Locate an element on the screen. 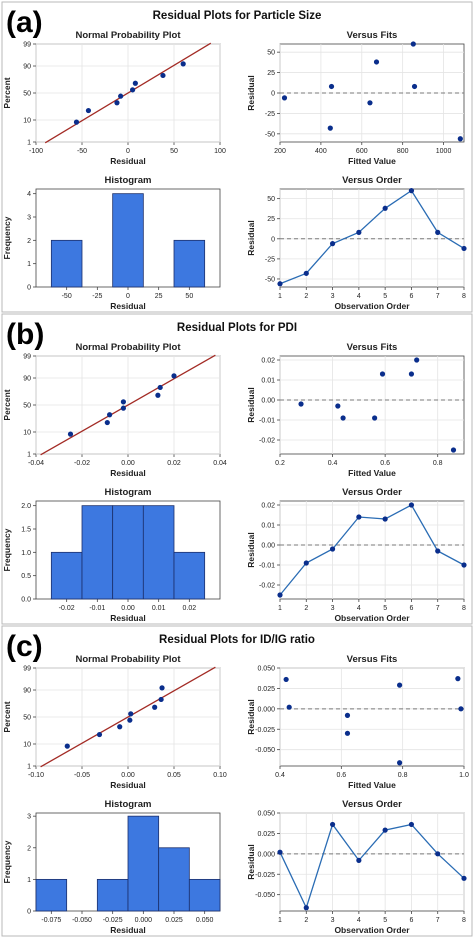 This screenshot has height=944, width=474. y-tick-label: -25 is located at coordinates (270, 114).